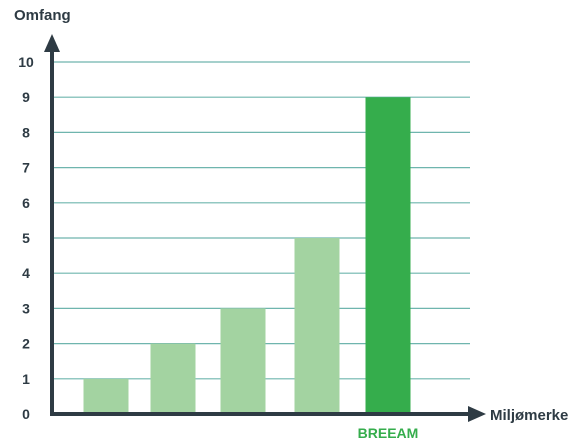  I want to click on y-tick-label: 10, so click(26, 62).